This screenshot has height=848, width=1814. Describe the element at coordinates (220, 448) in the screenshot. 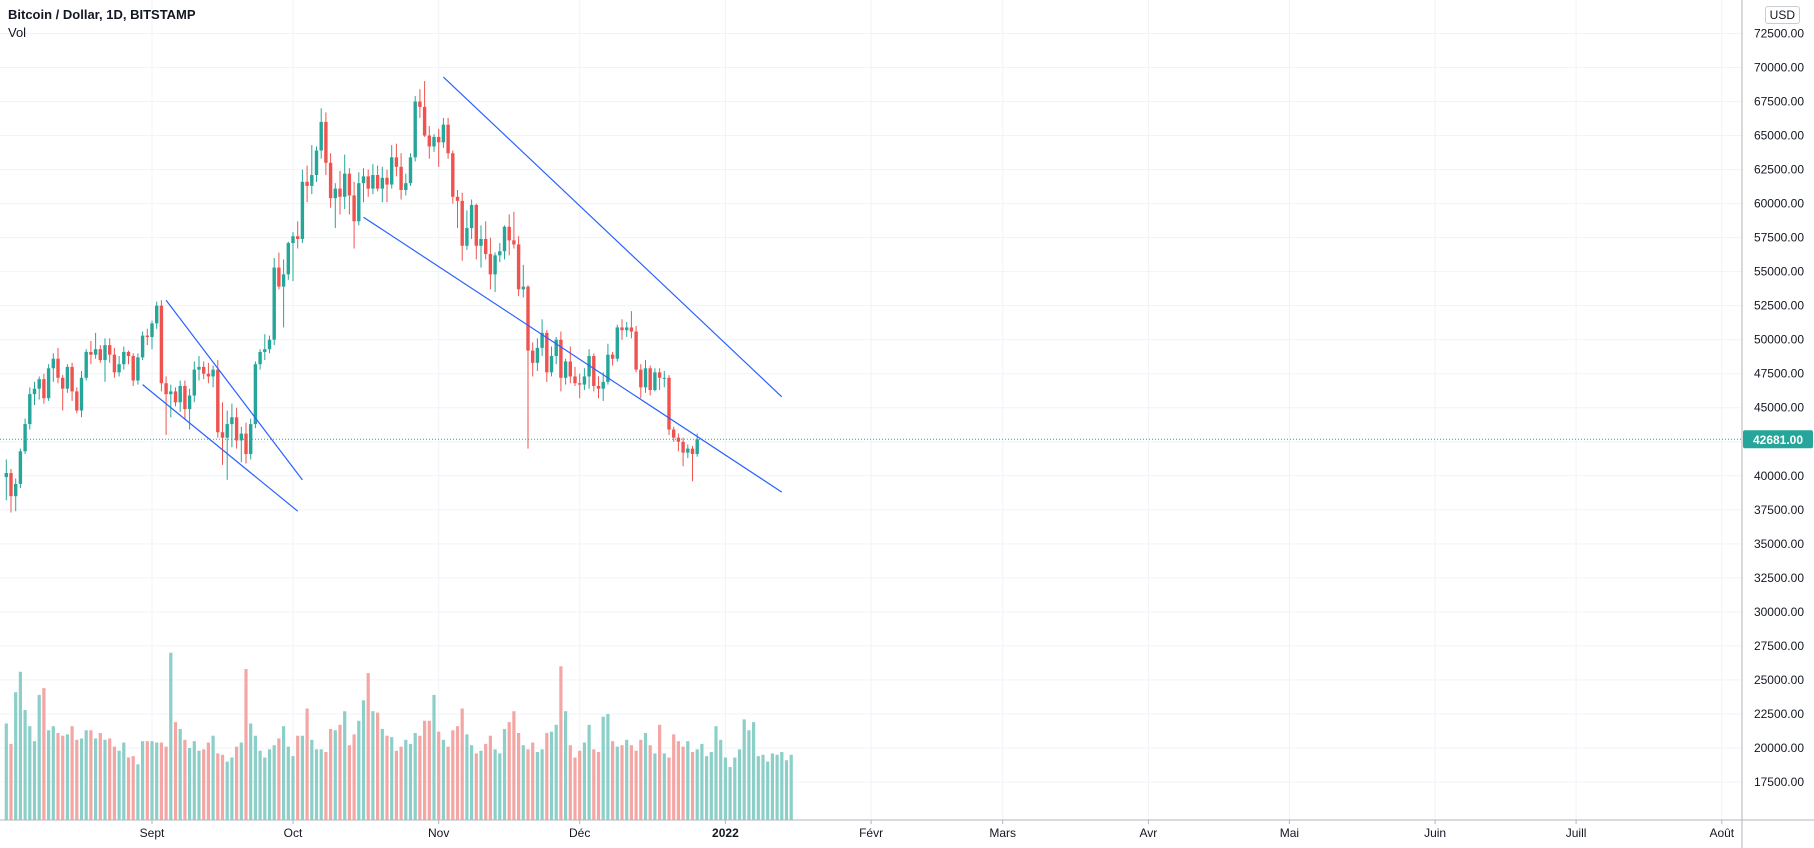

I see `trendline-sept-channel-lower` at that location.